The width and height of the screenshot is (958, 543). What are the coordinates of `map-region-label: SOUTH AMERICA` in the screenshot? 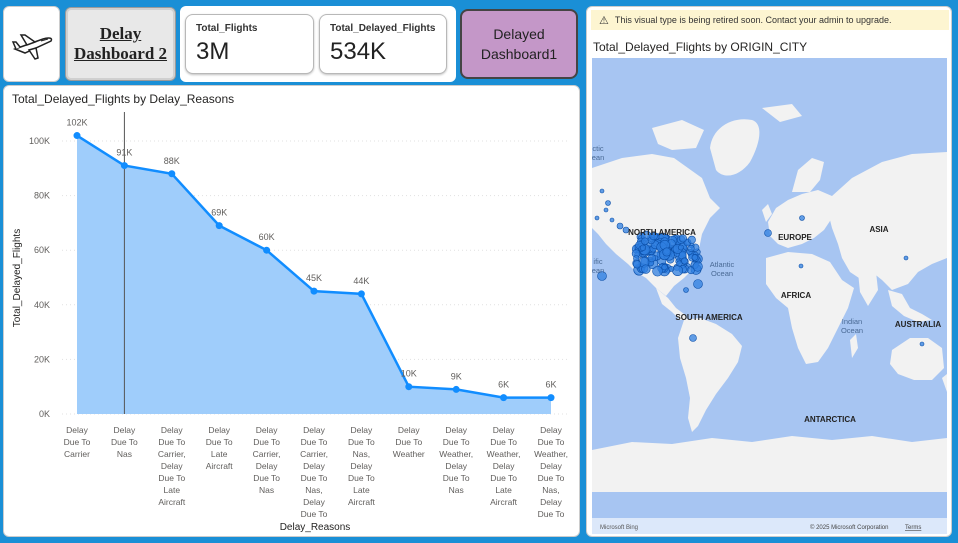 It's located at (708, 317).